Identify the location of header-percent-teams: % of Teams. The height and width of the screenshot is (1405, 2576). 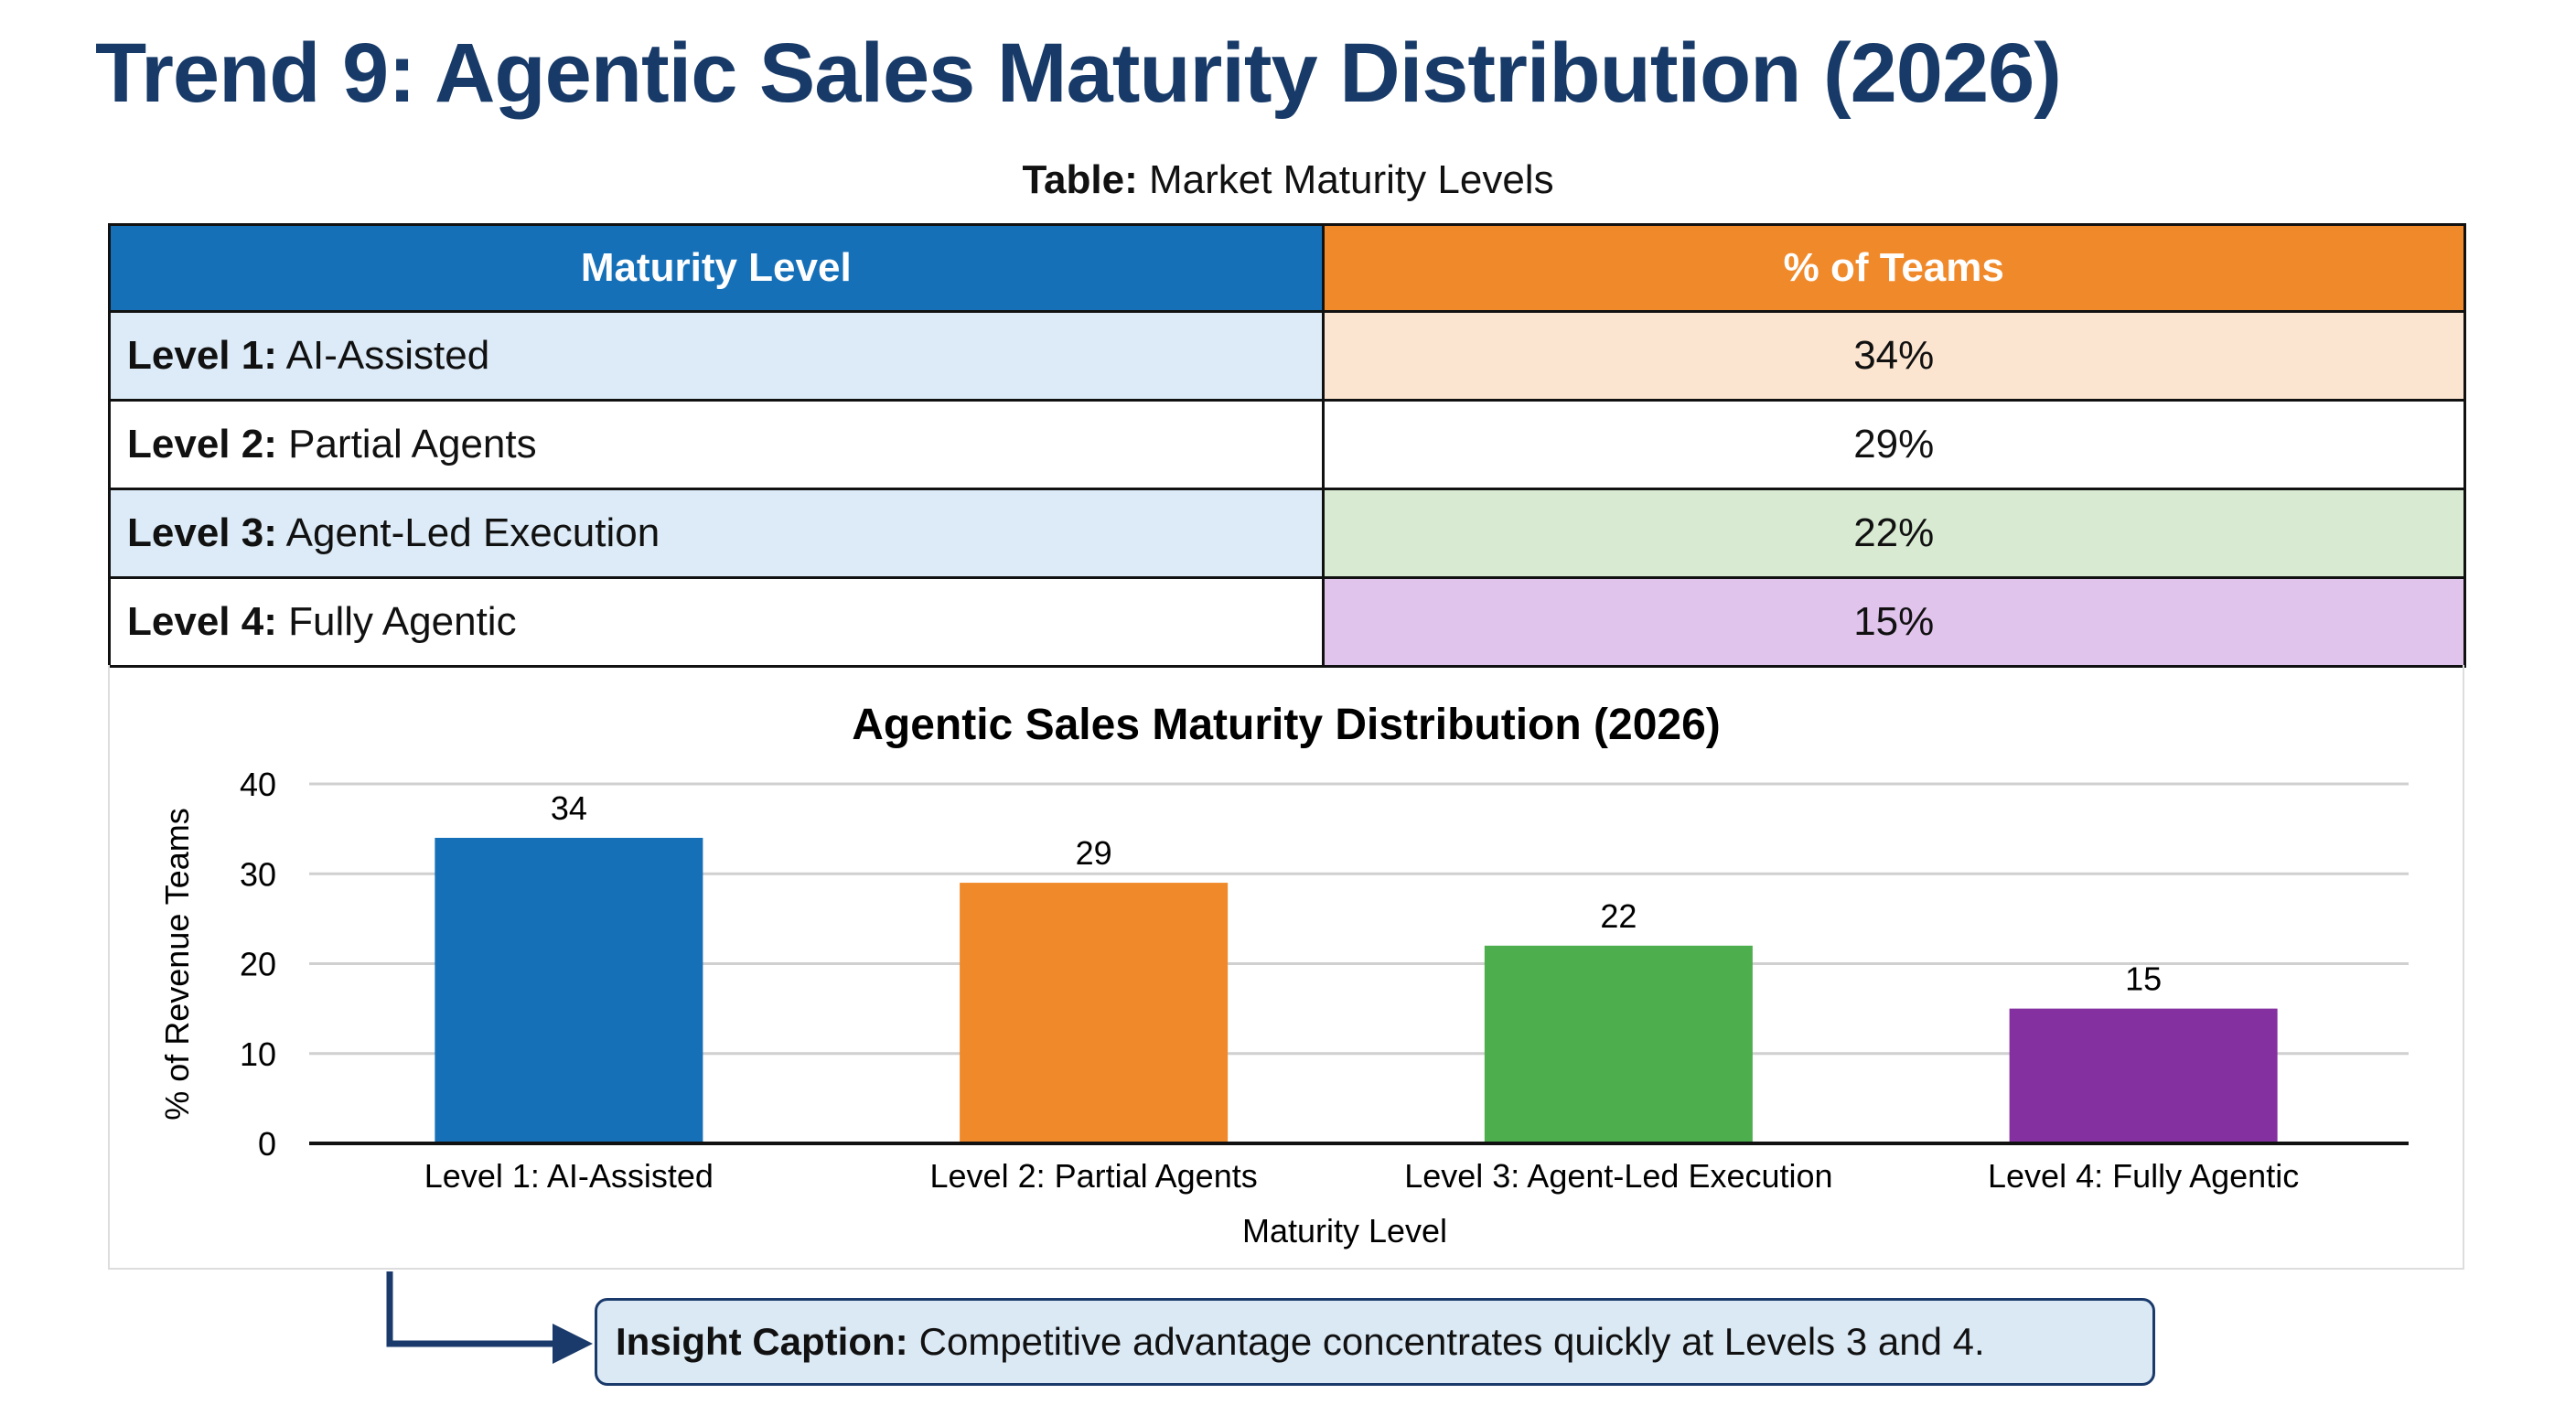
(1894, 268).